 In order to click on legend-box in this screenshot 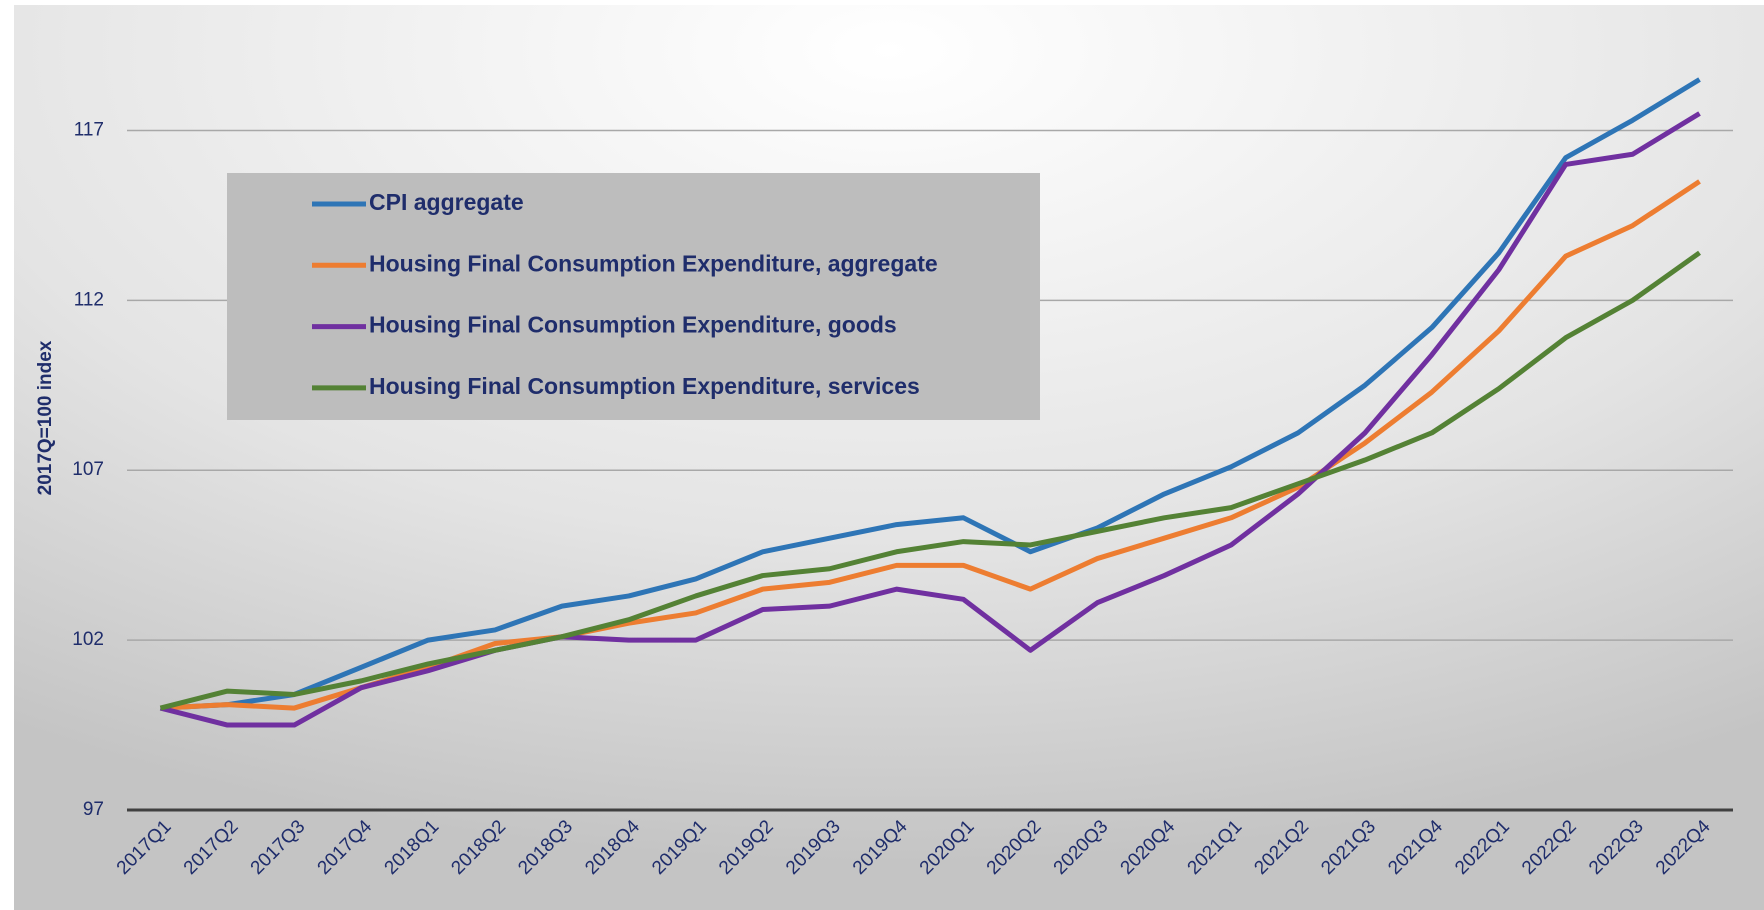, I will do `click(633, 296)`.